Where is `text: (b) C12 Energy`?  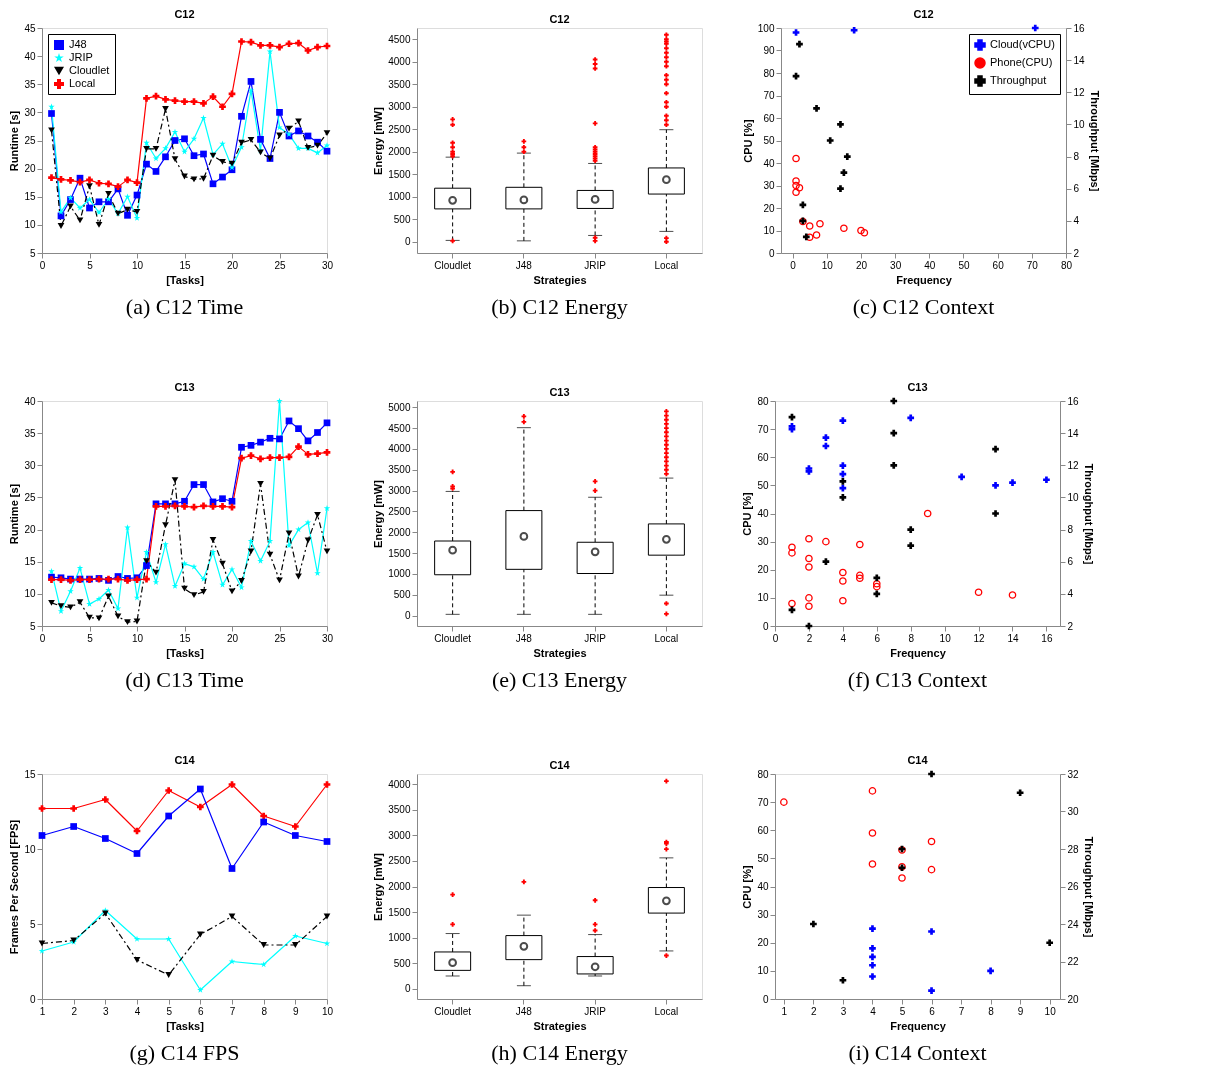 text: (b) C12 Energy is located at coordinates (559, 306).